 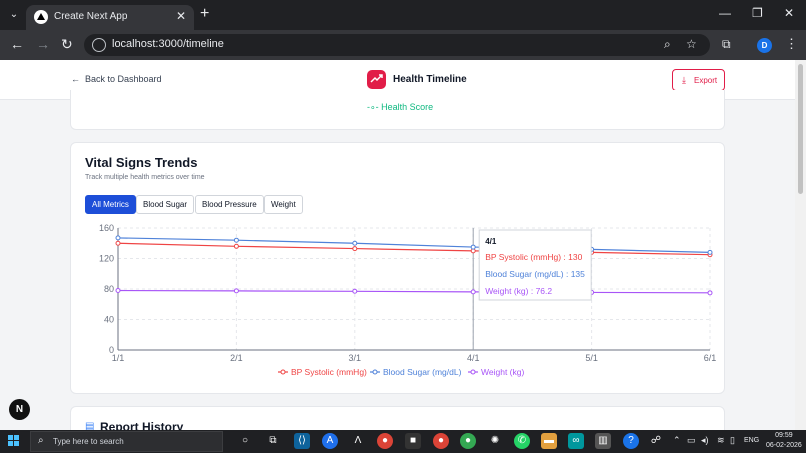 What do you see at coordinates (330, 441) in the screenshot?
I see `app-store-icon: A` at bounding box center [330, 441].